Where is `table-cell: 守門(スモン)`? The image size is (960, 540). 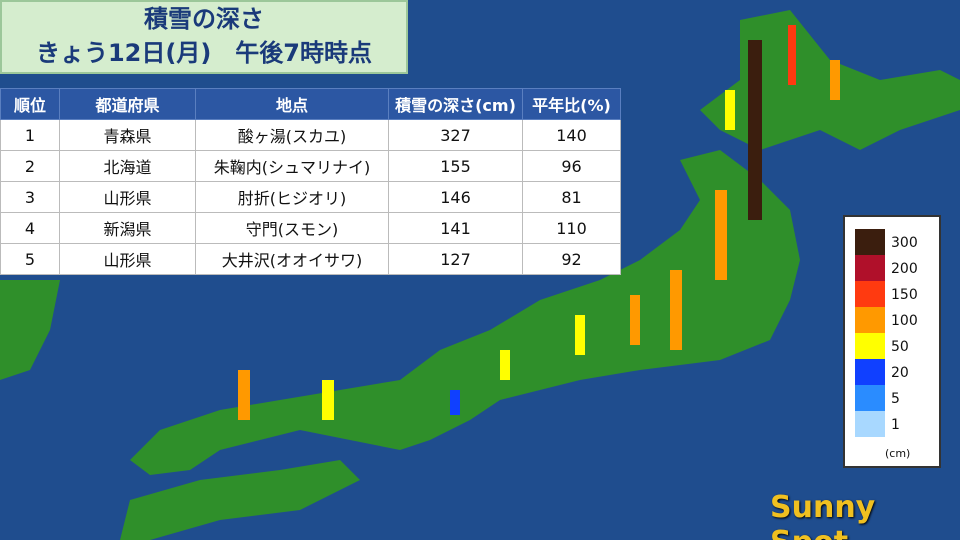
table-cell: 守門(スモン) is located at coordinates (292, 228).